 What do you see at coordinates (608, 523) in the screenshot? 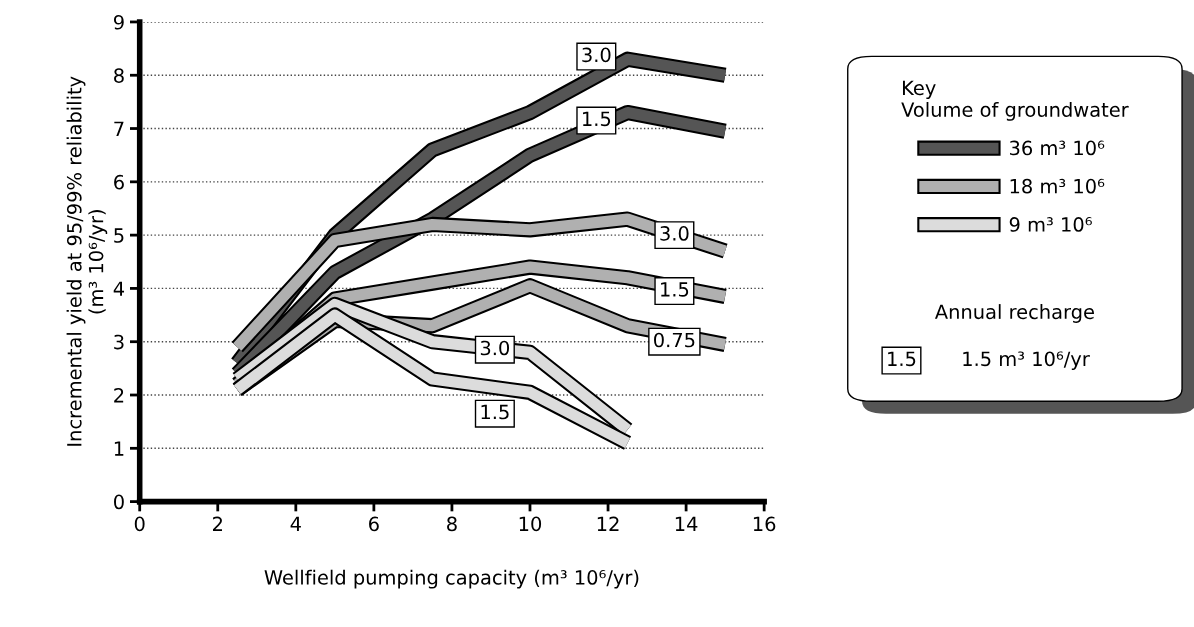
I see `x-tick-label: 12` at bounding box center [608, 523].